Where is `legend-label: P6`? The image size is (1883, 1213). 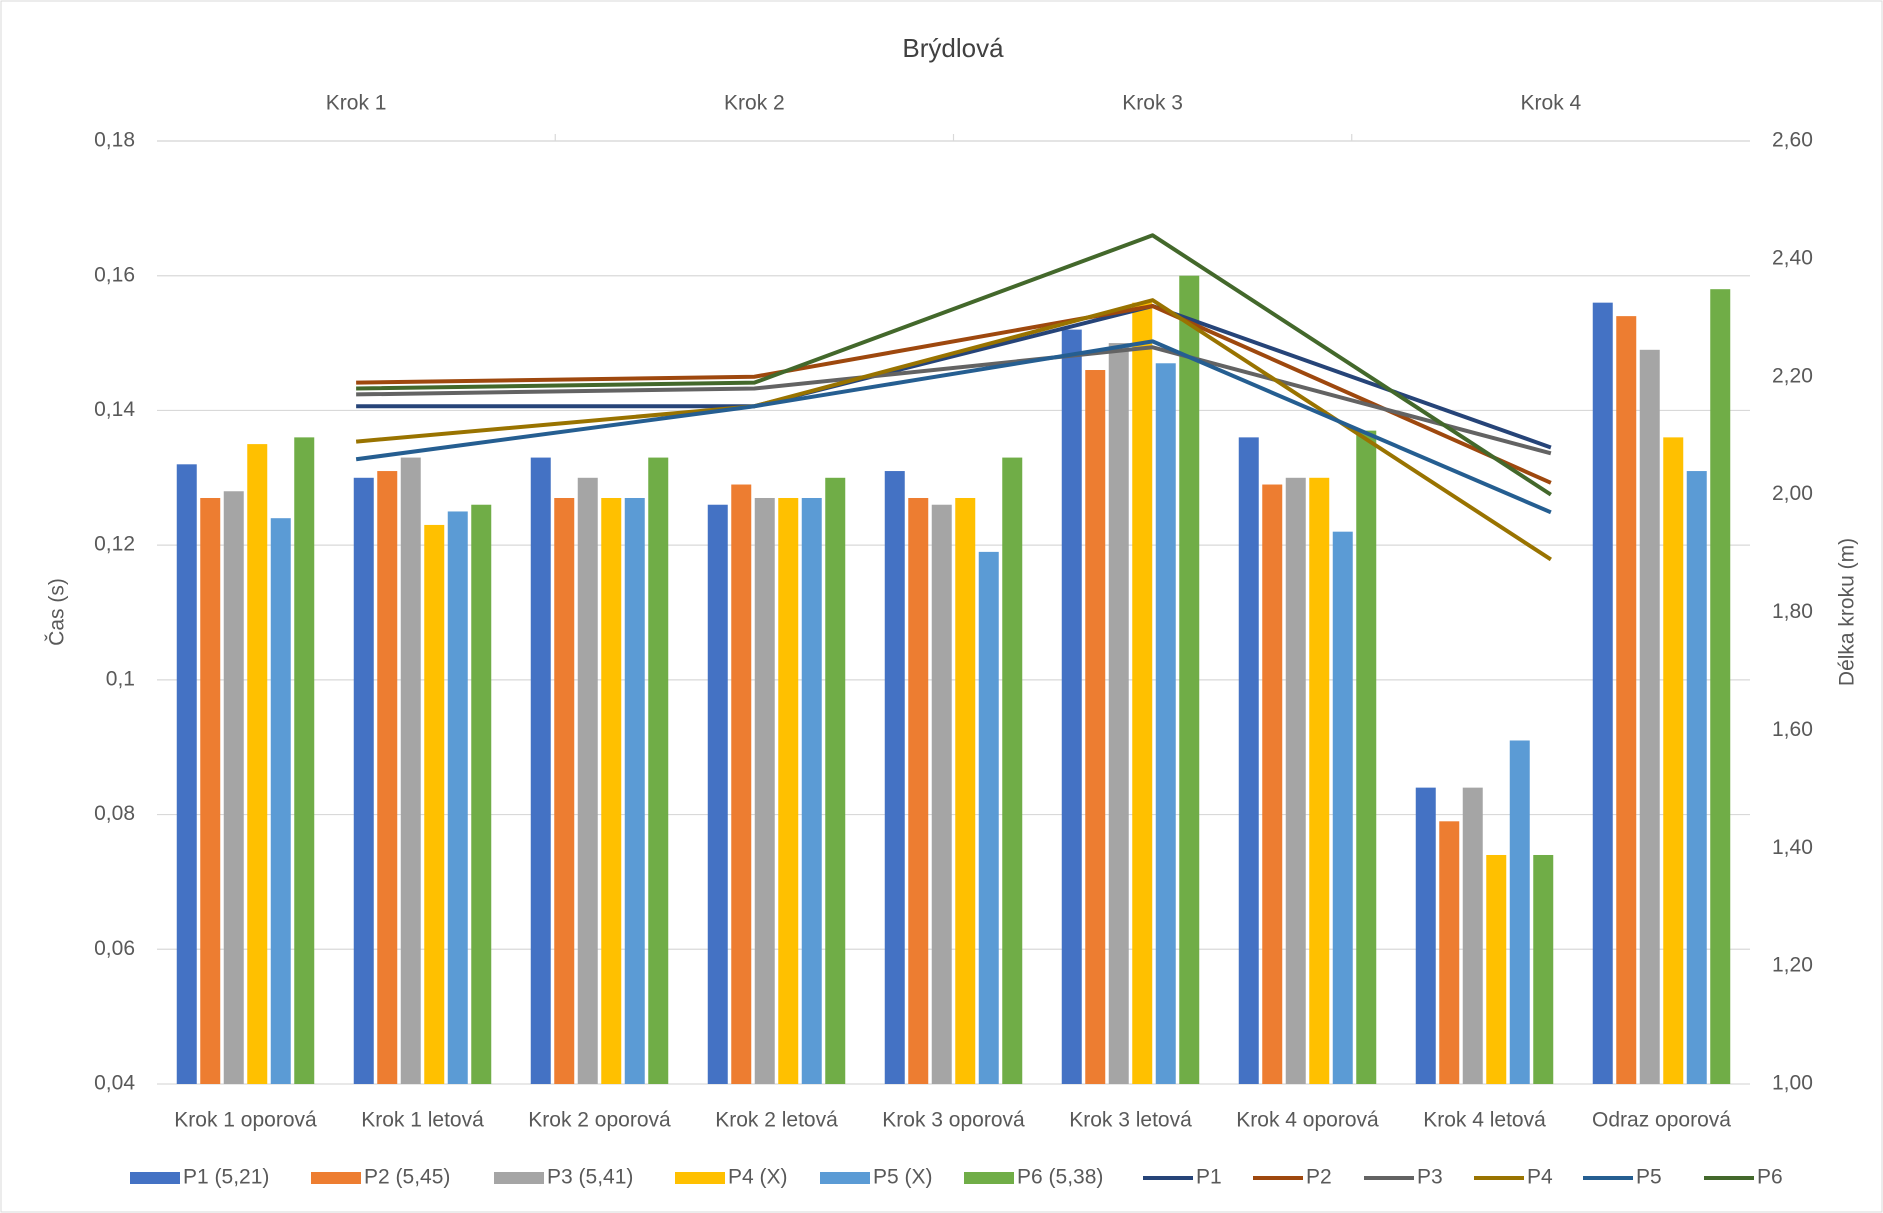
legend-label: P6 is located at coordinates (1770, 1177).